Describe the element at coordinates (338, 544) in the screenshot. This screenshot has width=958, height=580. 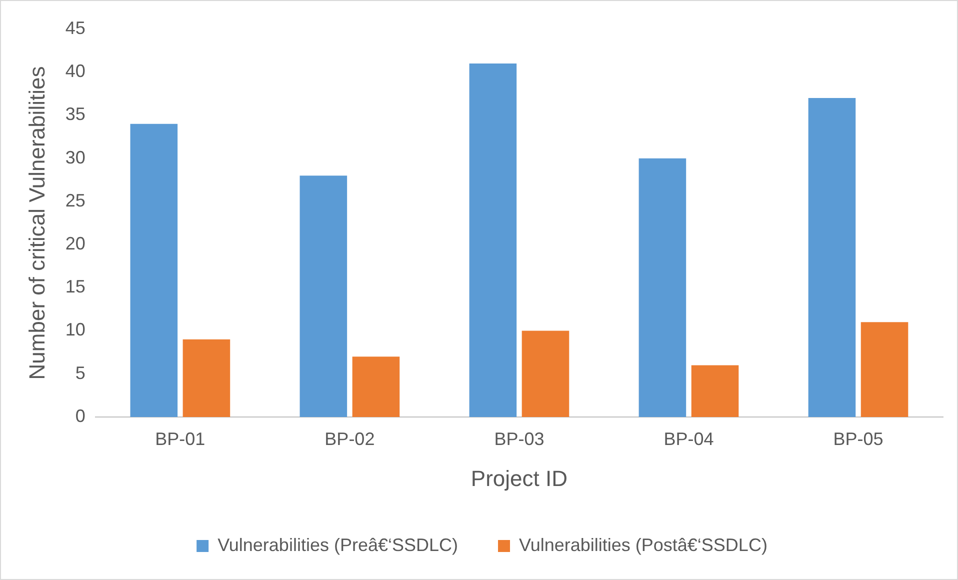
I see `legend-label: Vulnerabilities (Preâ€‘SSDLC)` at that location.